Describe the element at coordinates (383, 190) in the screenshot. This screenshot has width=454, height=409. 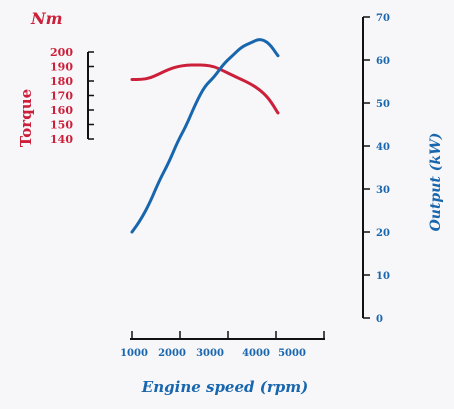
I see `right-tick-label: 30` at that location.